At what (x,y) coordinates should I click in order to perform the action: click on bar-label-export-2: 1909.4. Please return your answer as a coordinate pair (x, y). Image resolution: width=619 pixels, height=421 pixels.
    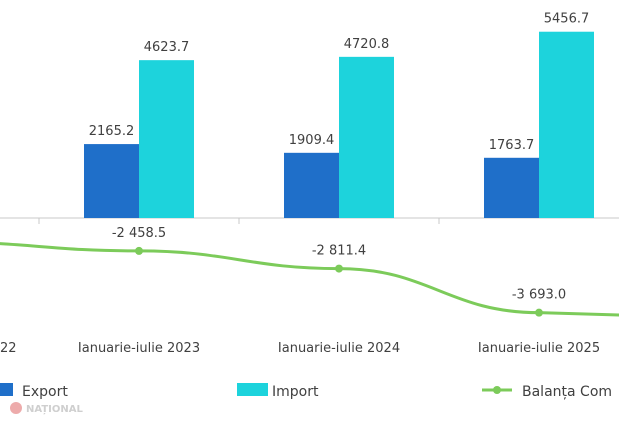
    Looking at the image, I should click on (312, 140).